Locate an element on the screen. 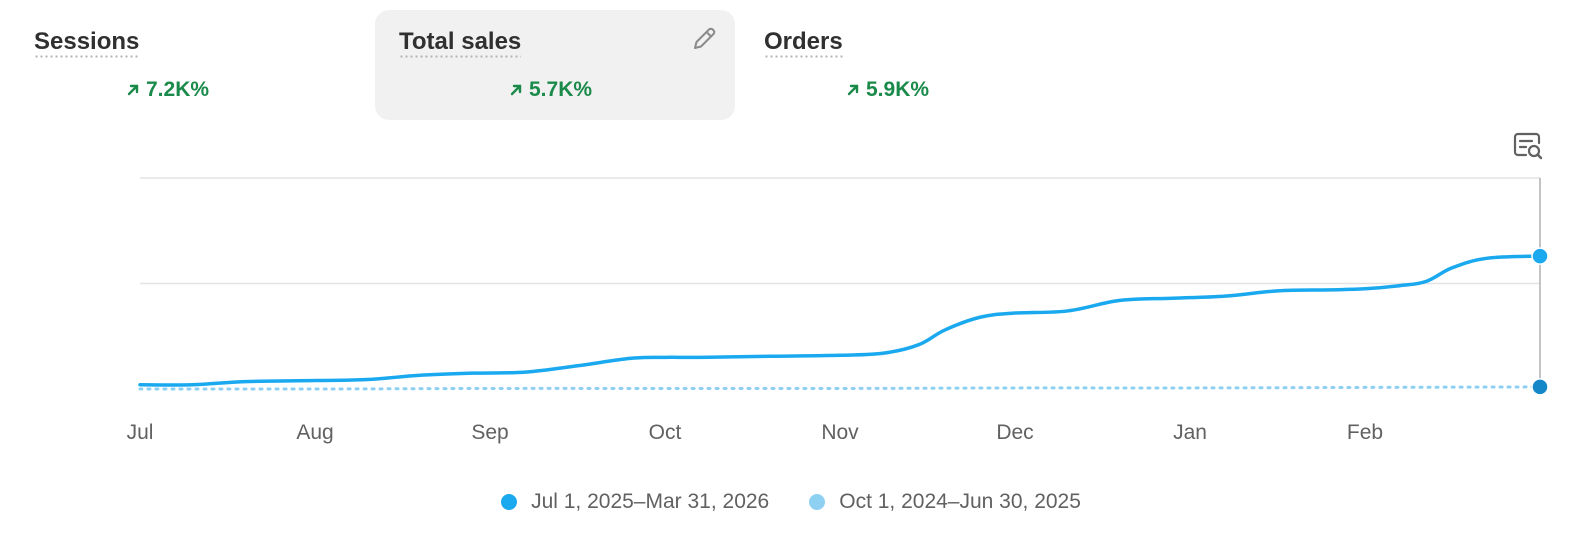 The height and width of the screenshot is (550, 1582). metric-label-total-sales: Total sales is located at coordinates (460, 43).